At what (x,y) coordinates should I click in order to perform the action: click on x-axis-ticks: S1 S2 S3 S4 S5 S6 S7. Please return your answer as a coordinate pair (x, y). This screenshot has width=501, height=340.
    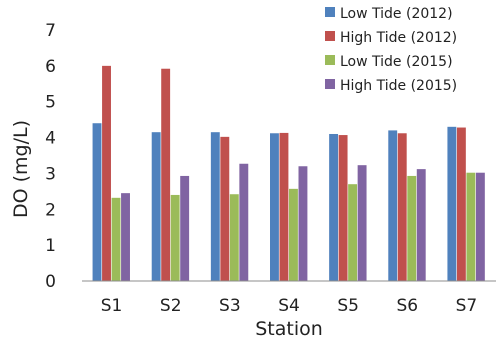
    Looking at the image, I should click on (289, 306).